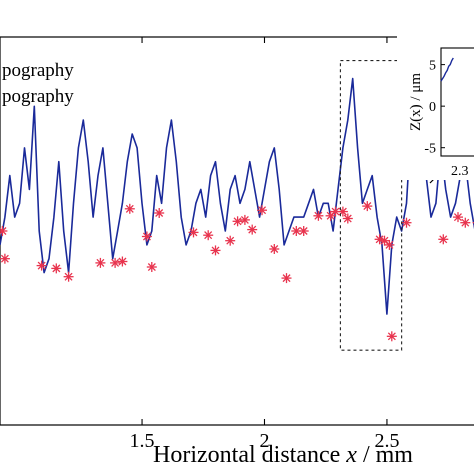 The height and width of the screenshot is (474, 474). Describe the element at coordinates (432, 66) in the screenshot. I see `inset-y-tick-label: 5` at that location.